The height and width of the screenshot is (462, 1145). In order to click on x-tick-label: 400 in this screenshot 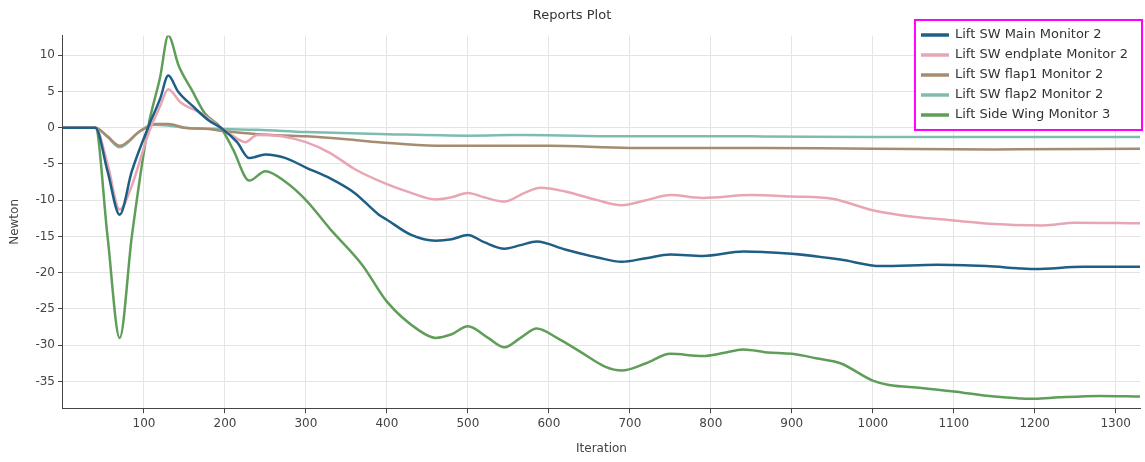, I will do `click(387, 422)`.